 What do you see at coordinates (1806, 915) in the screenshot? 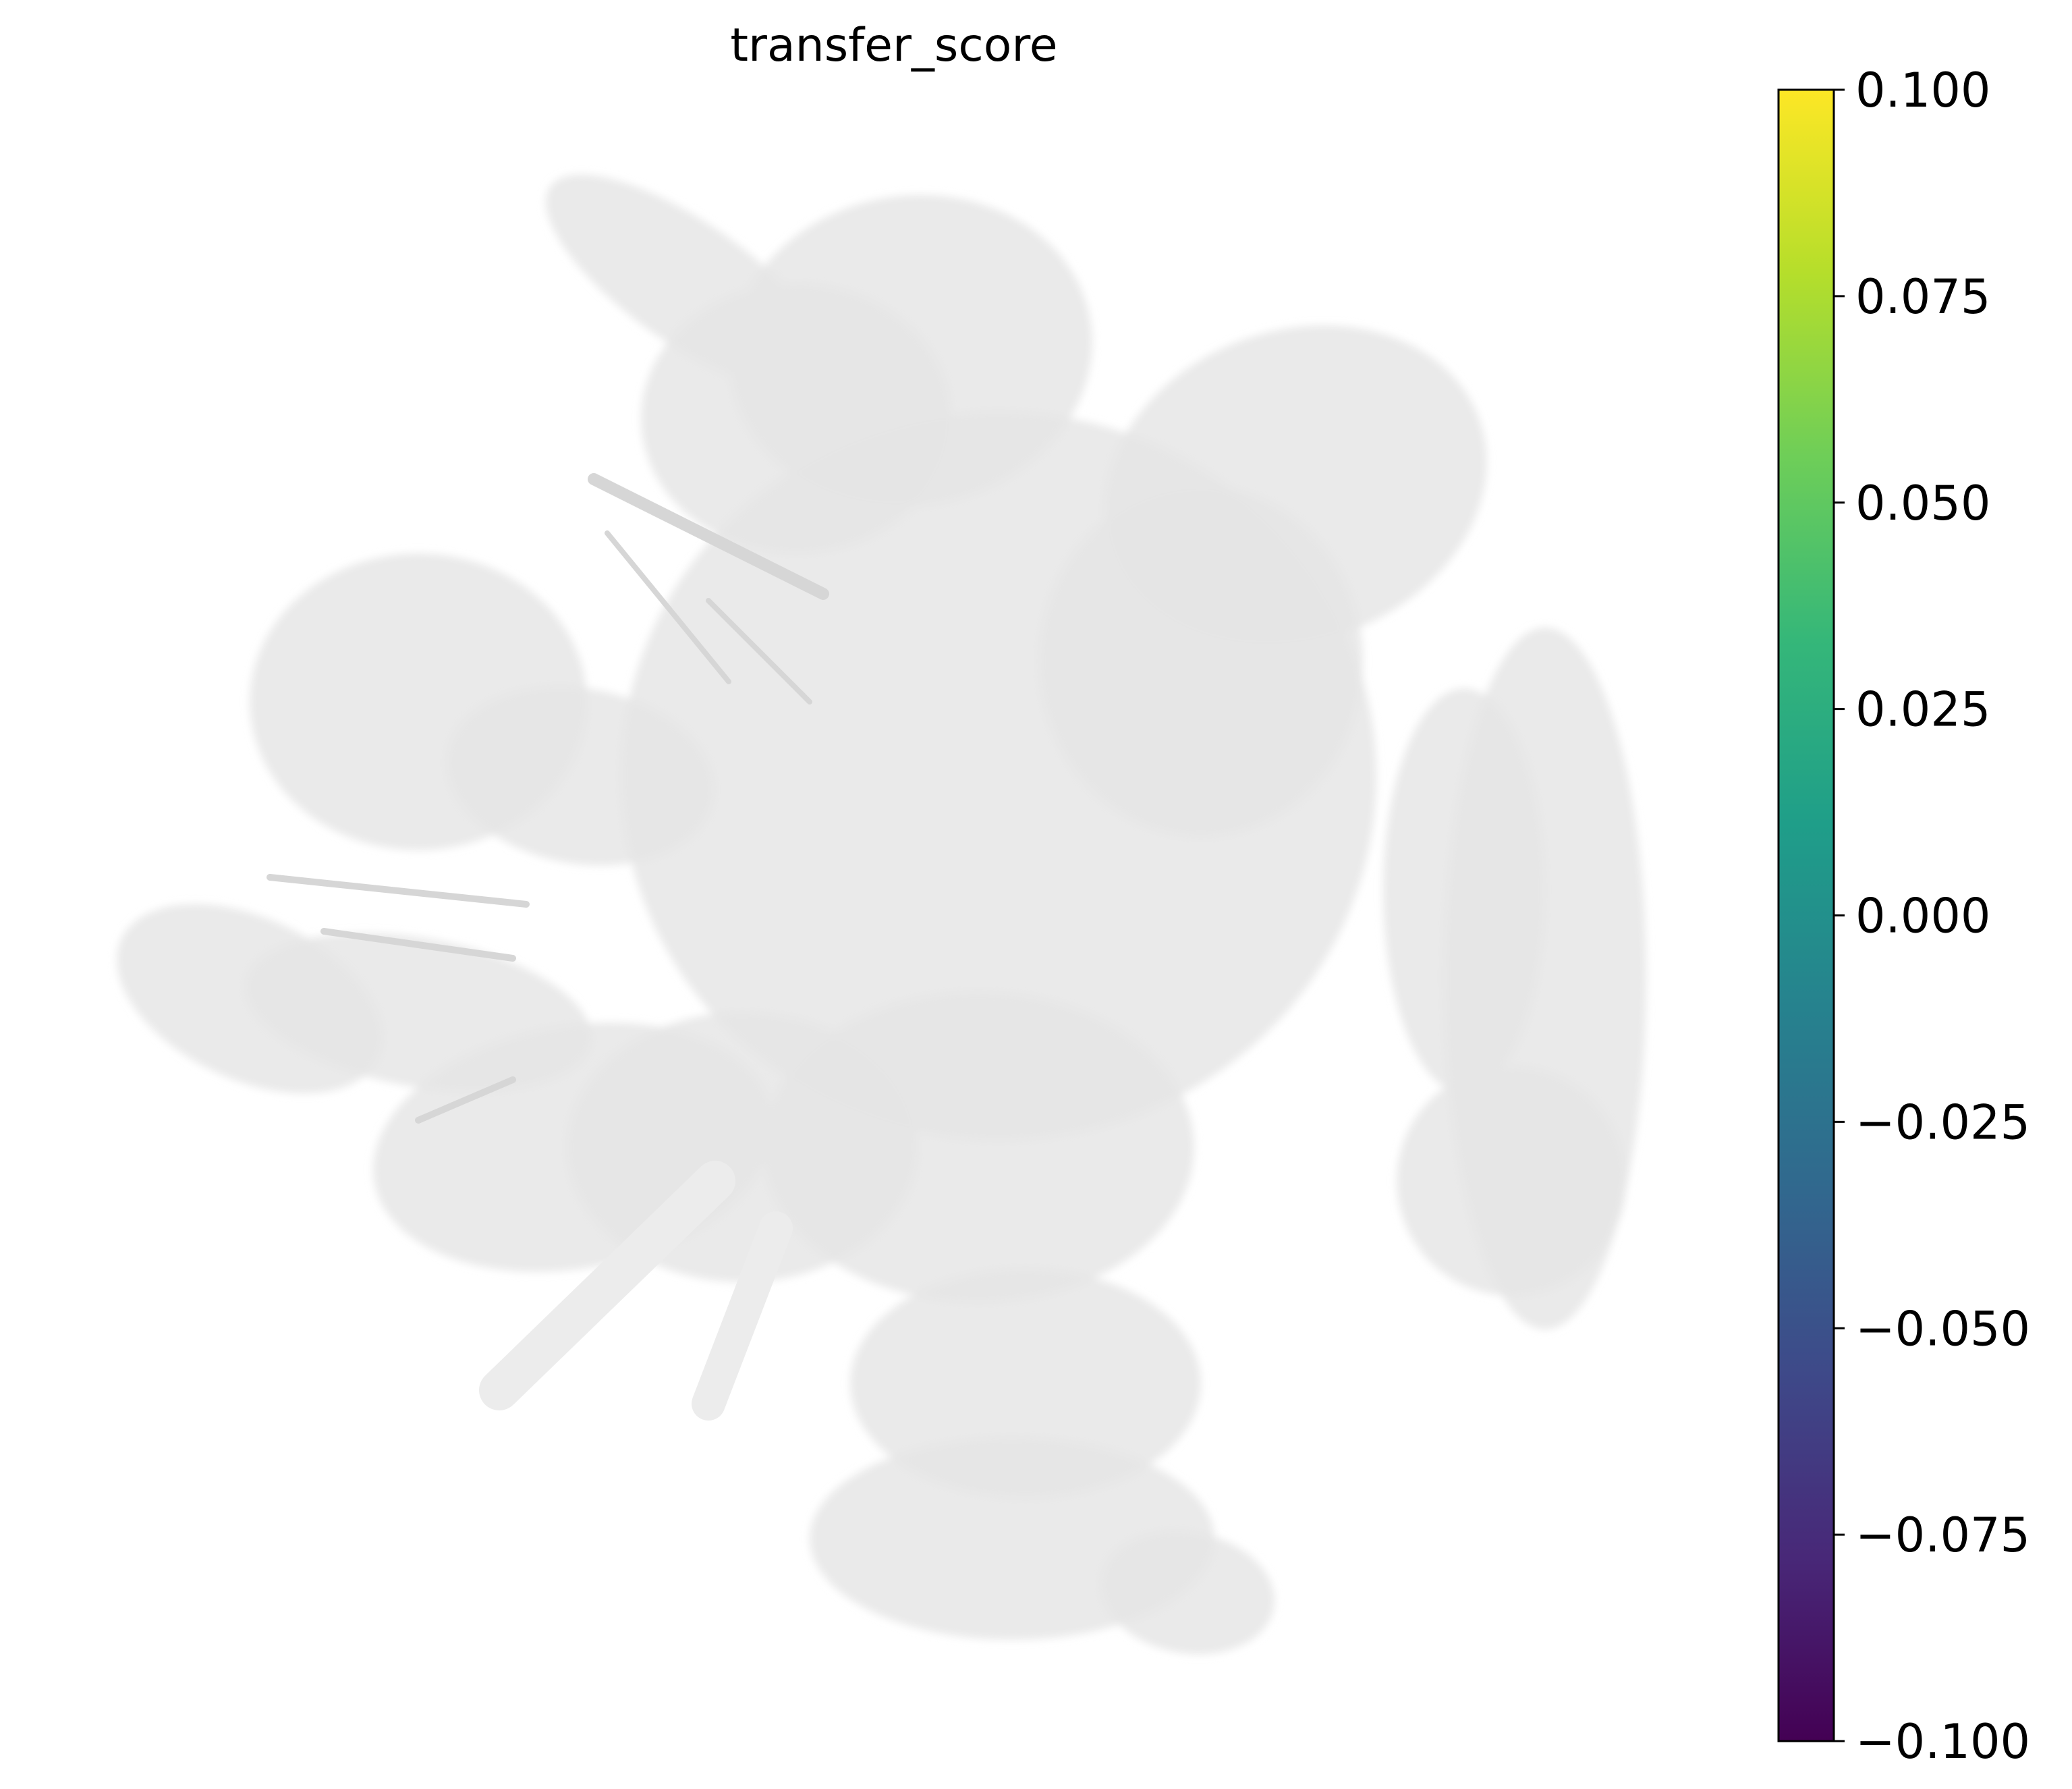
I see `colorbar-gradient` at bounding box center [1806, 915].